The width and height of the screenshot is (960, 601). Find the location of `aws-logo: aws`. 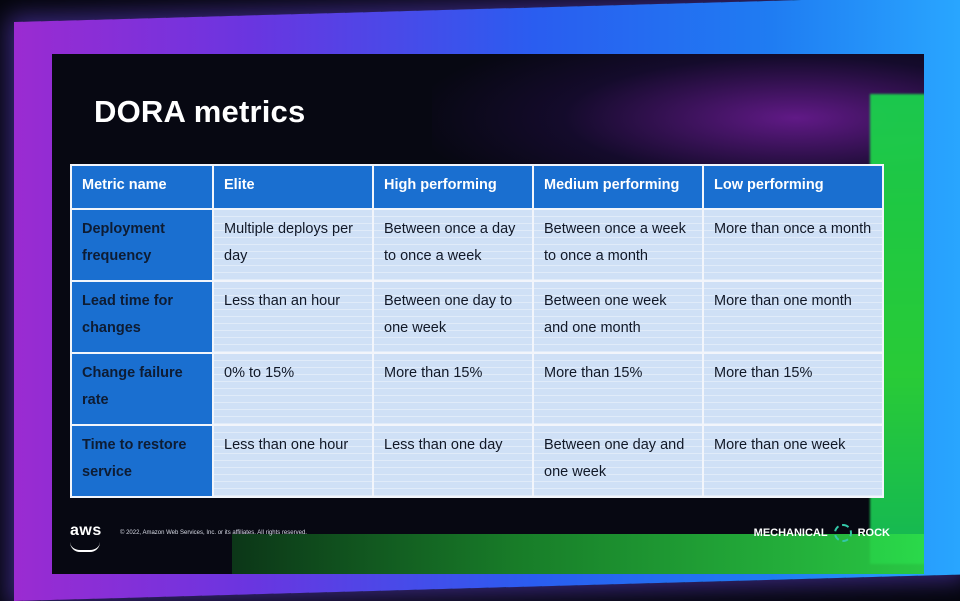

aws-logo: aws is located at coordinates (86, 530).